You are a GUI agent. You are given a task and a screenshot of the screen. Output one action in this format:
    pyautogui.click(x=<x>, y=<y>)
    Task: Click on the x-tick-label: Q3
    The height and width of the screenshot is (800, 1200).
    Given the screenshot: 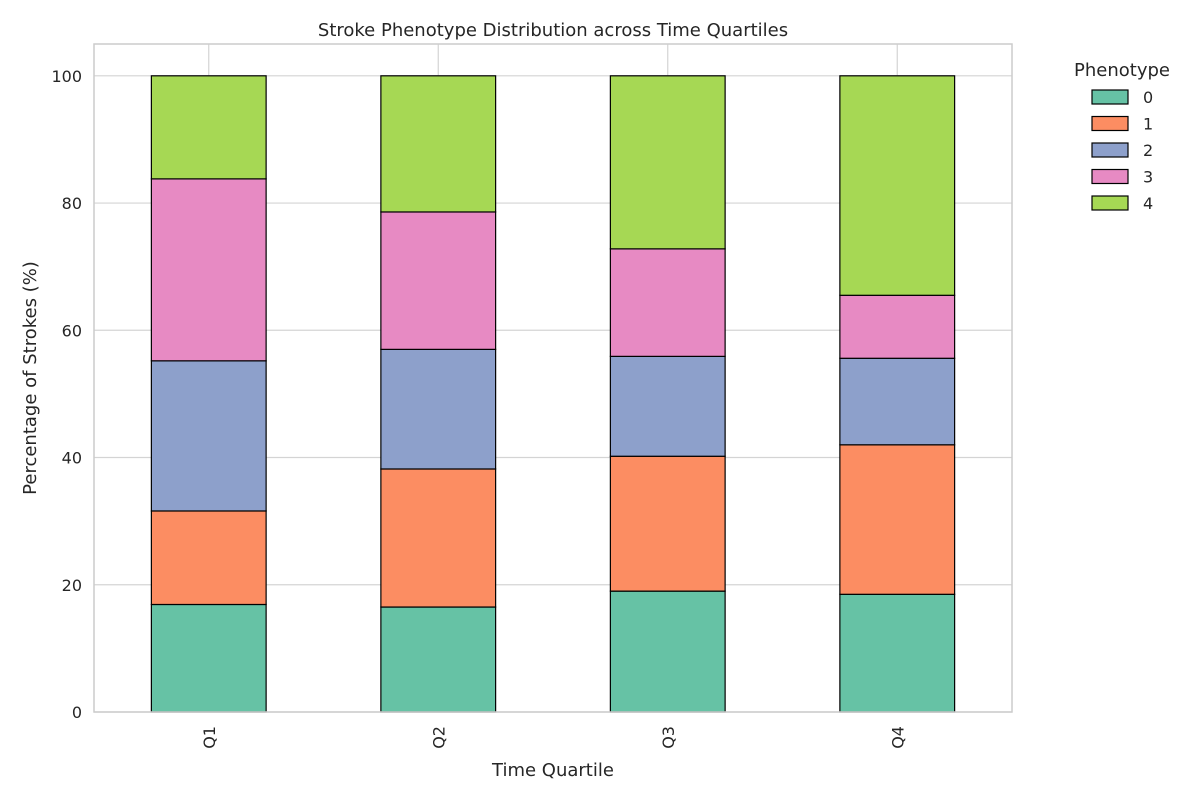 What is the action you would take?
    pyautogui.click(x=668, y=737)
    